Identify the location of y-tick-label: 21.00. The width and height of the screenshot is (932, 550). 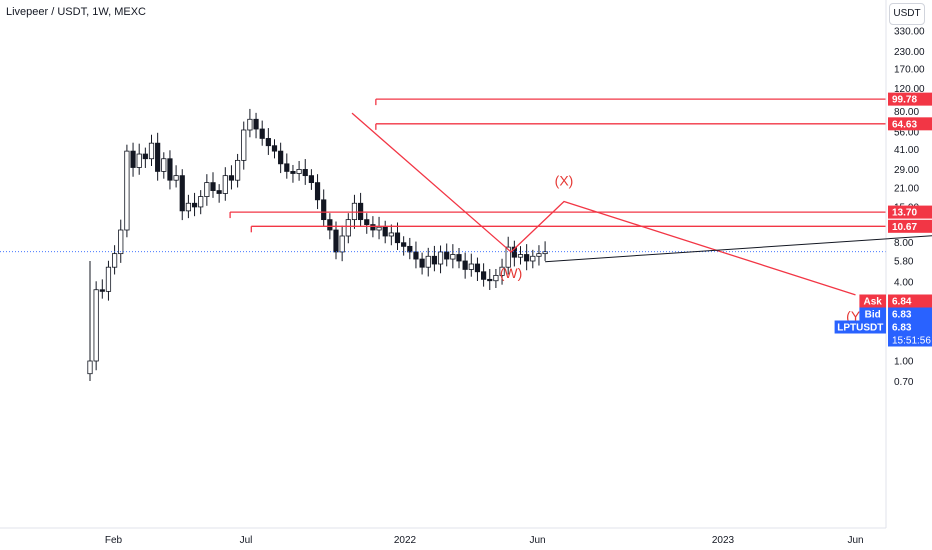
(906, 188).